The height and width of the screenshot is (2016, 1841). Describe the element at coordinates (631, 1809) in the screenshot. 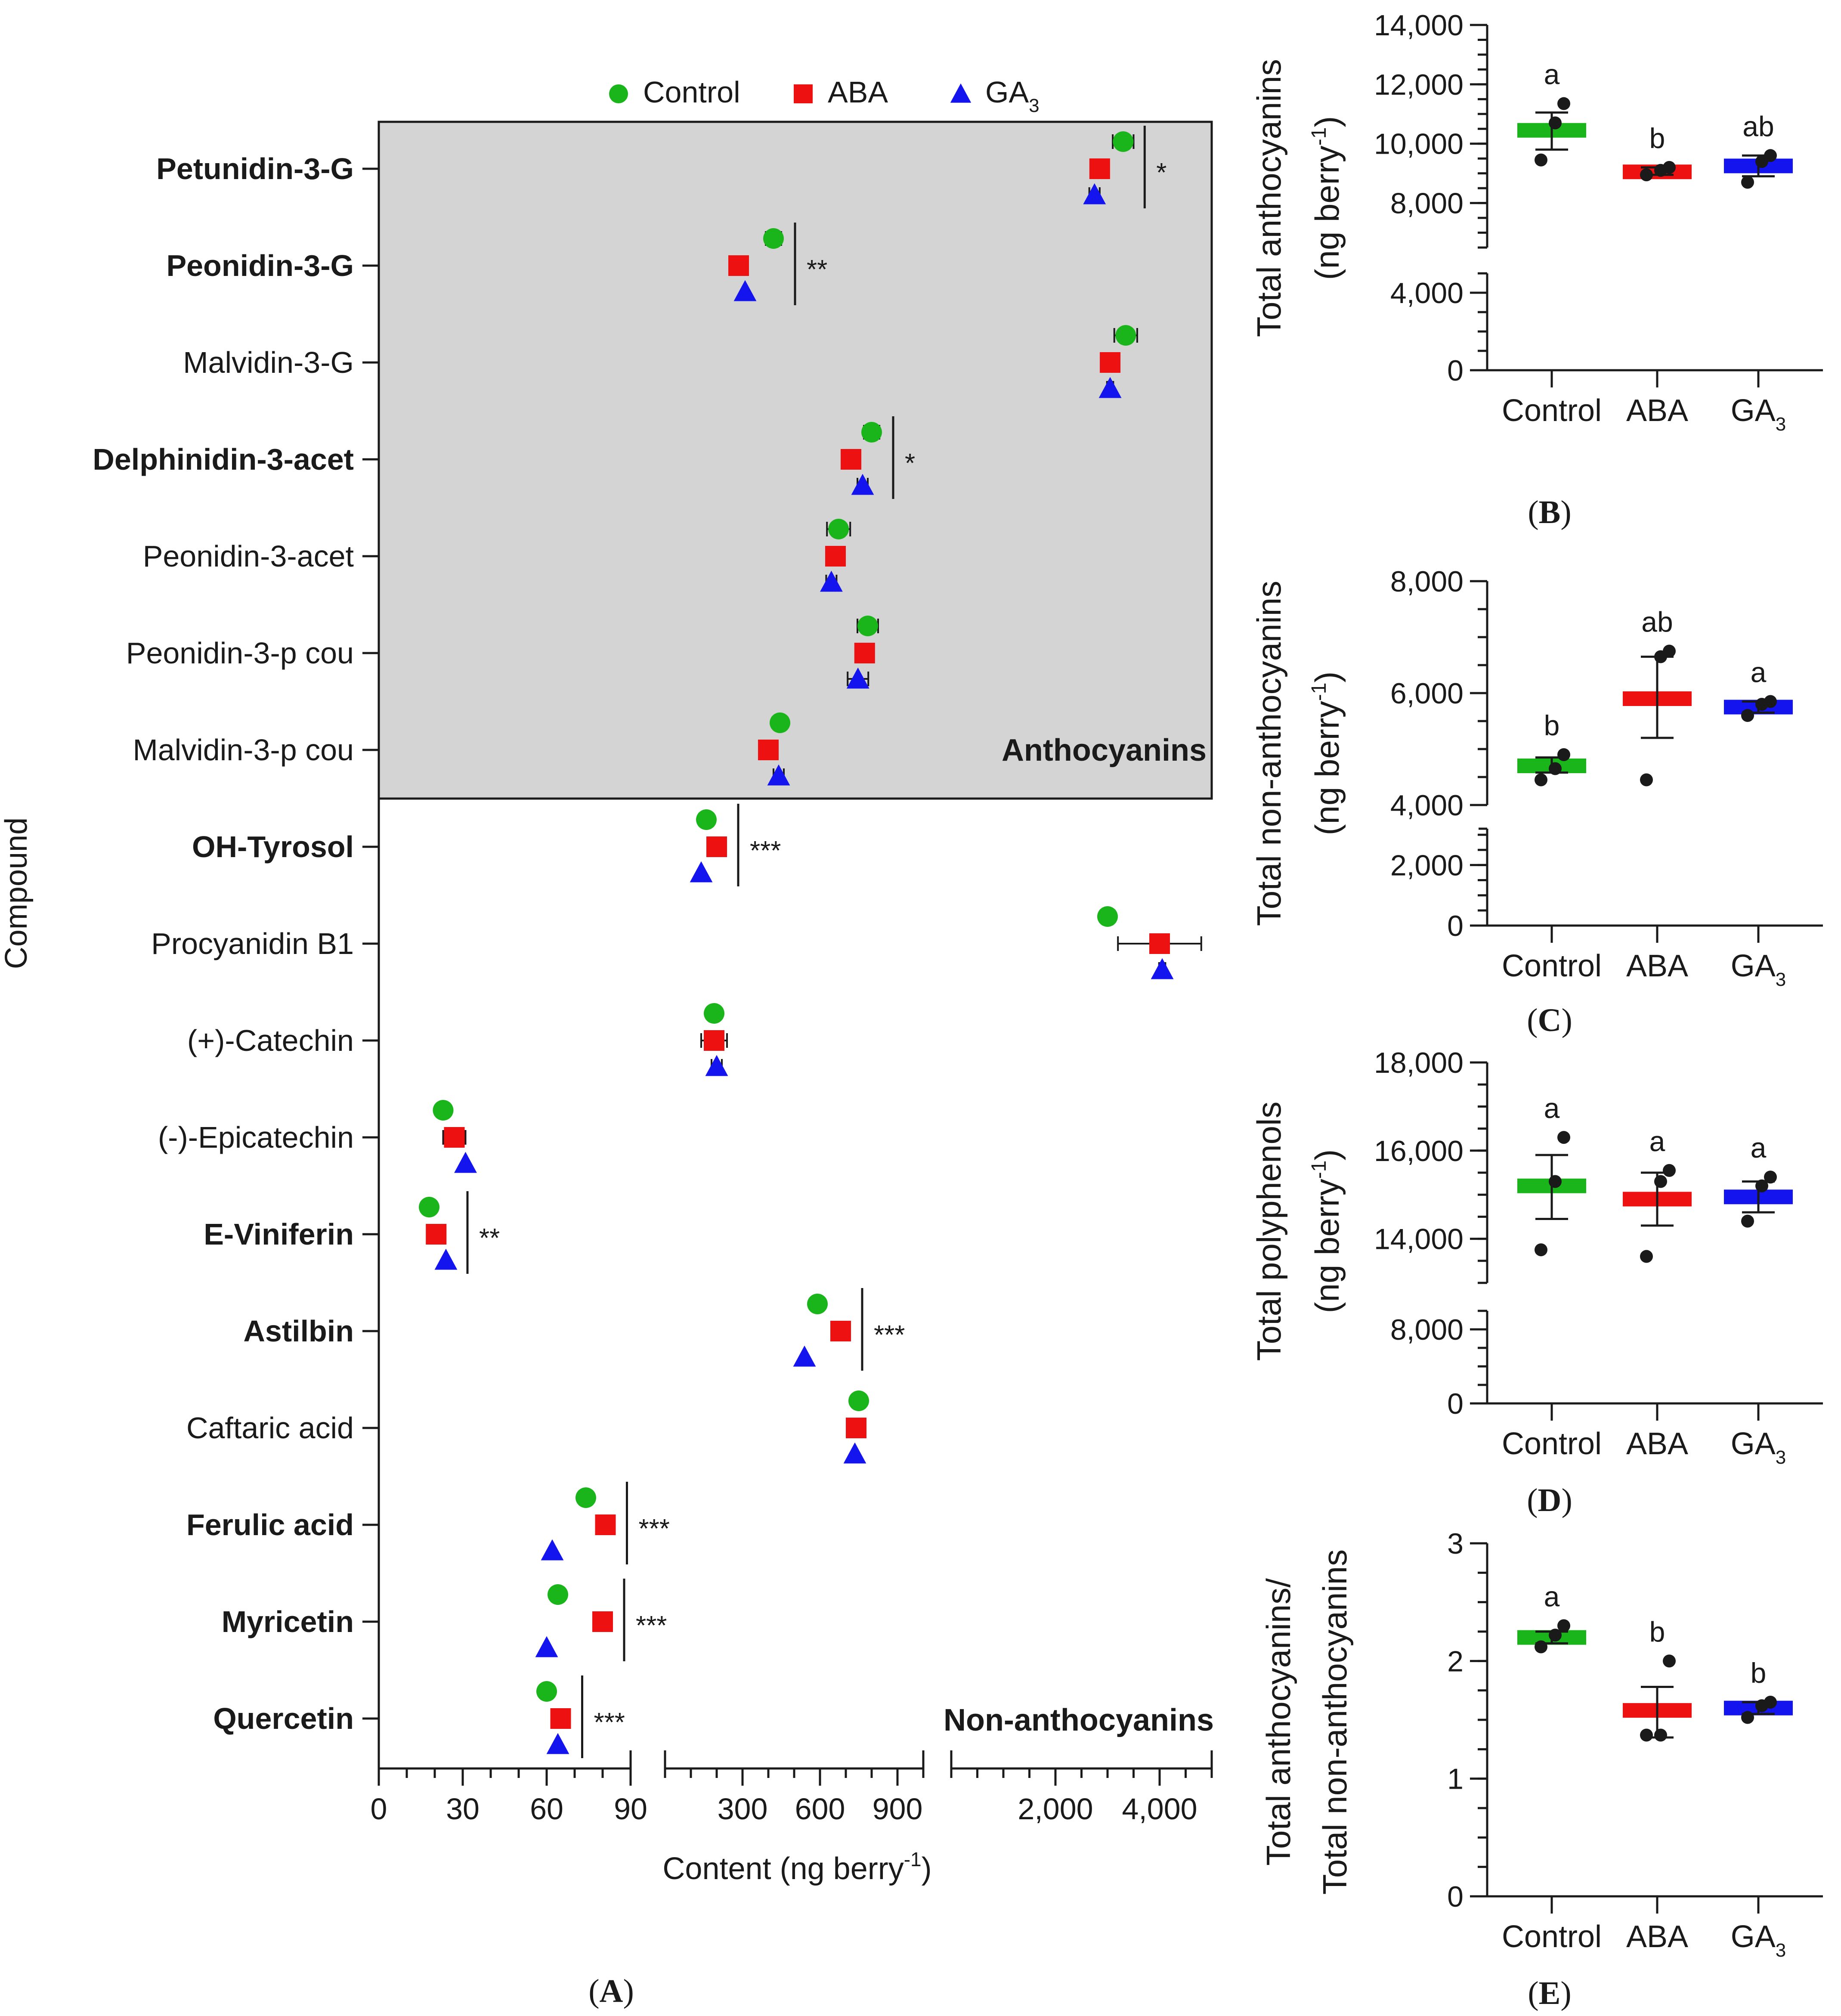

I see `x-tick-label: 90` at that location.